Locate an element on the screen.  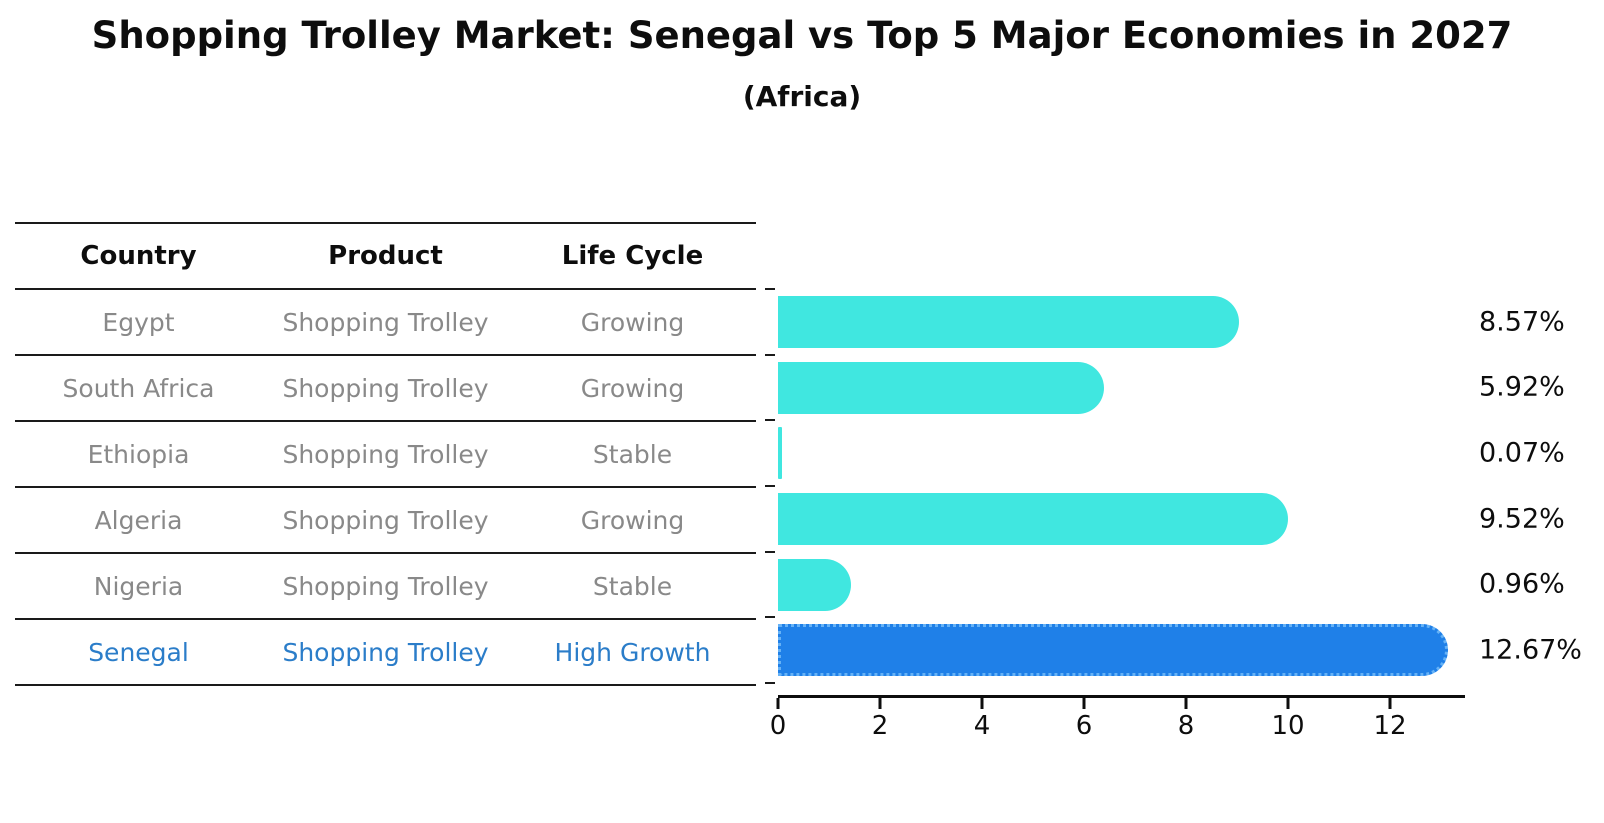
column-header-product: Product is located at coordinates (385, 256).